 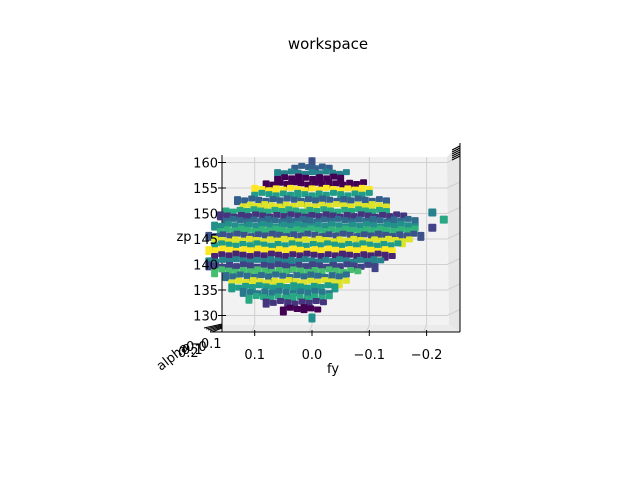 What do you see at coordinates (192, 350) in the screenshot?
I see `y-tick-label: 0.1` at bounding box center [192, 350].